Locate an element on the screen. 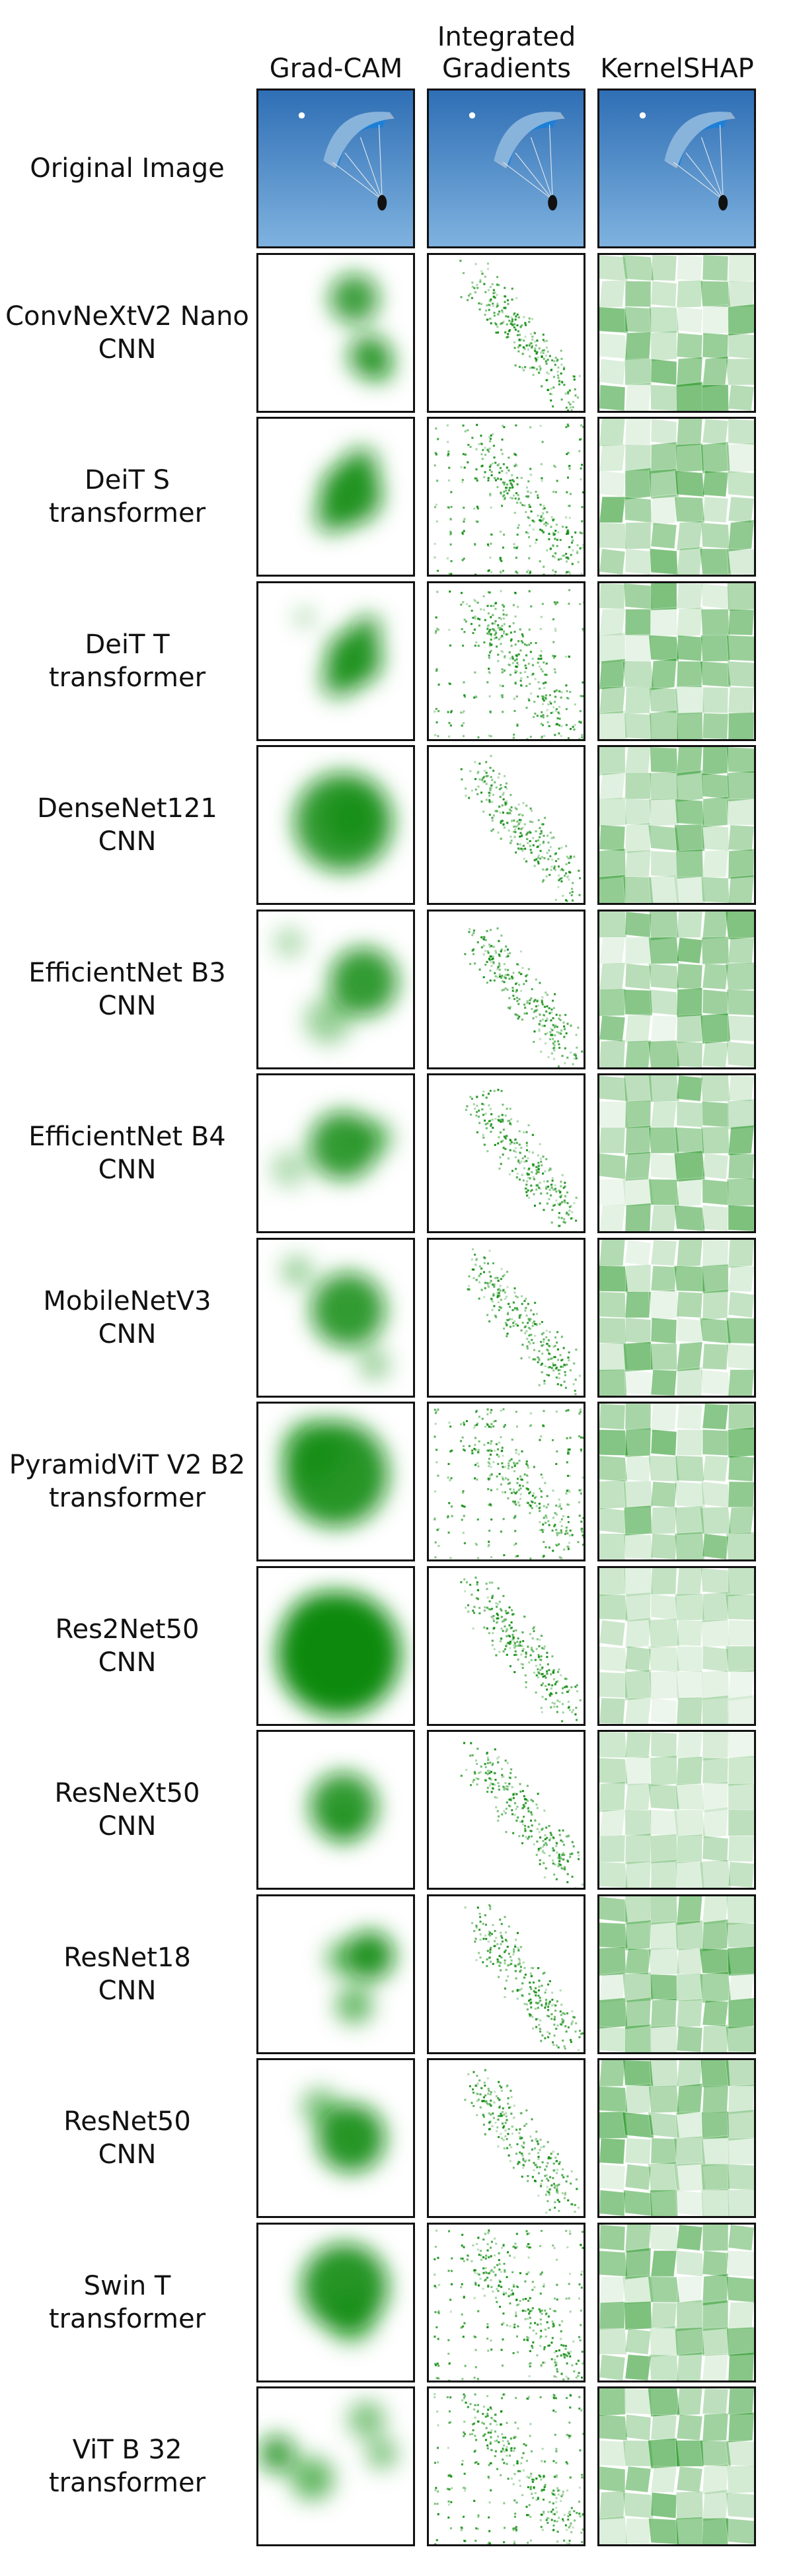  row-label-pyramidvit-v2-b2: PyramidViT V2 B2 transformer is located at coordinates (127, 1482).